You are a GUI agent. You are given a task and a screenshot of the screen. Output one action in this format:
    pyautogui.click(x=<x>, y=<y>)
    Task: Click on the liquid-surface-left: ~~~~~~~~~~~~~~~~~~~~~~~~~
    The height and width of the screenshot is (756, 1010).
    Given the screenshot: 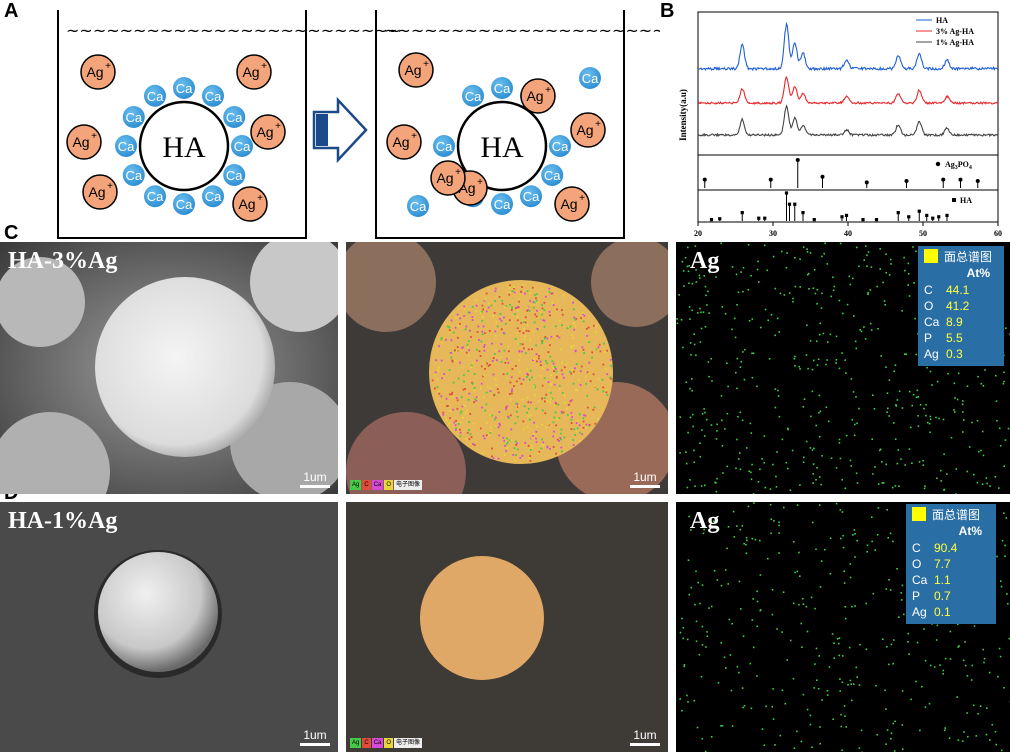 What is the action you would take?
    pyautogui.click(x=233, y=30)
    